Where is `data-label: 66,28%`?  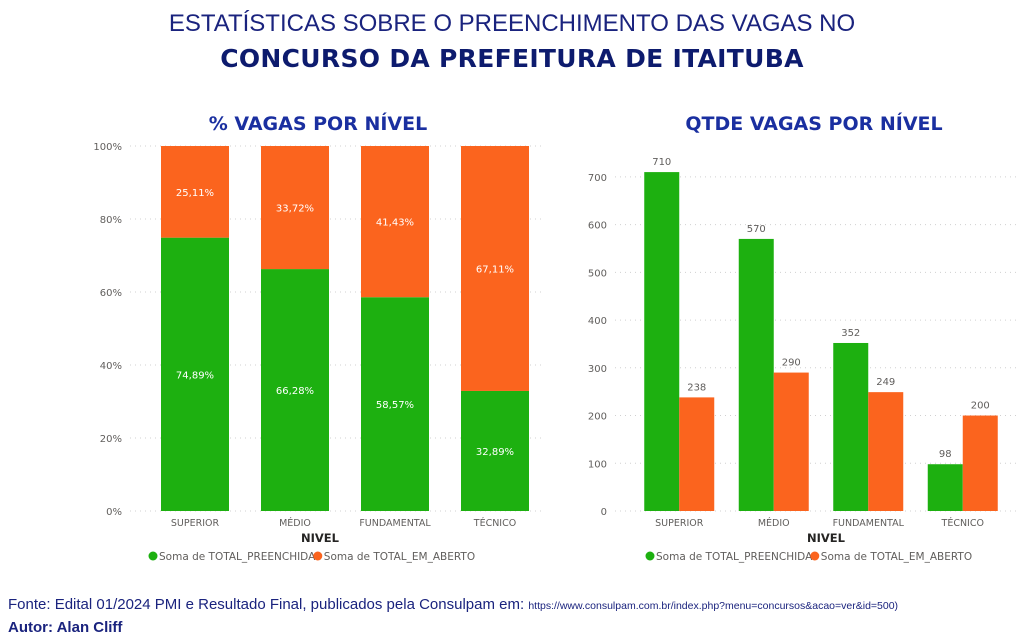 data-label: 66,28% is located at coordinates (295, 391).